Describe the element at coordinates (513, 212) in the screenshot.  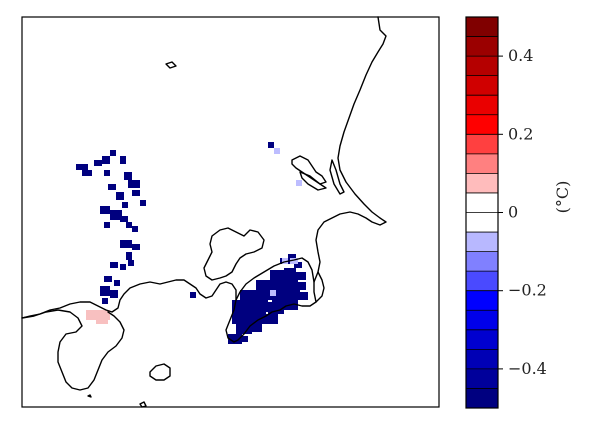
I see `colorbar-tick-label: 0` at that location.